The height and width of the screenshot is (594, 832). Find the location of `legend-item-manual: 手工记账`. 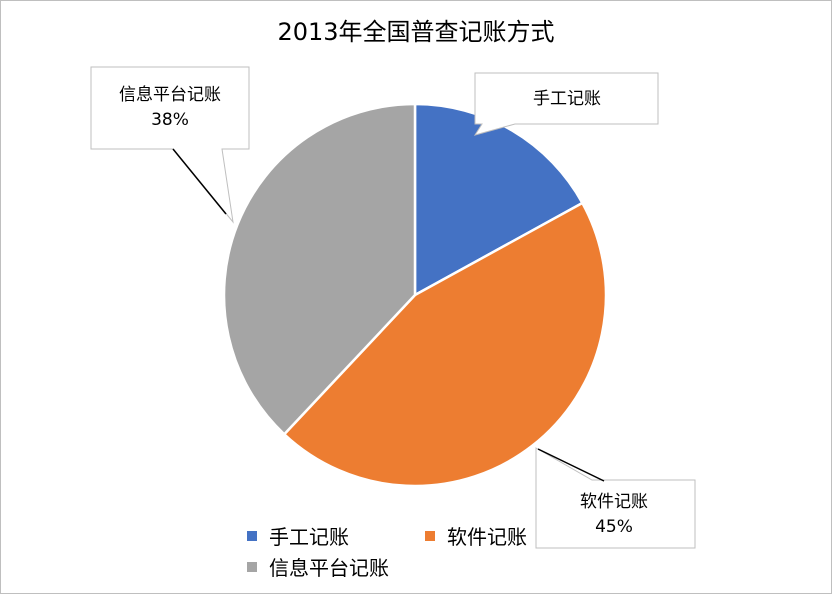

legend-item-manual: 手工记账 is located at coordinates (298, 535).